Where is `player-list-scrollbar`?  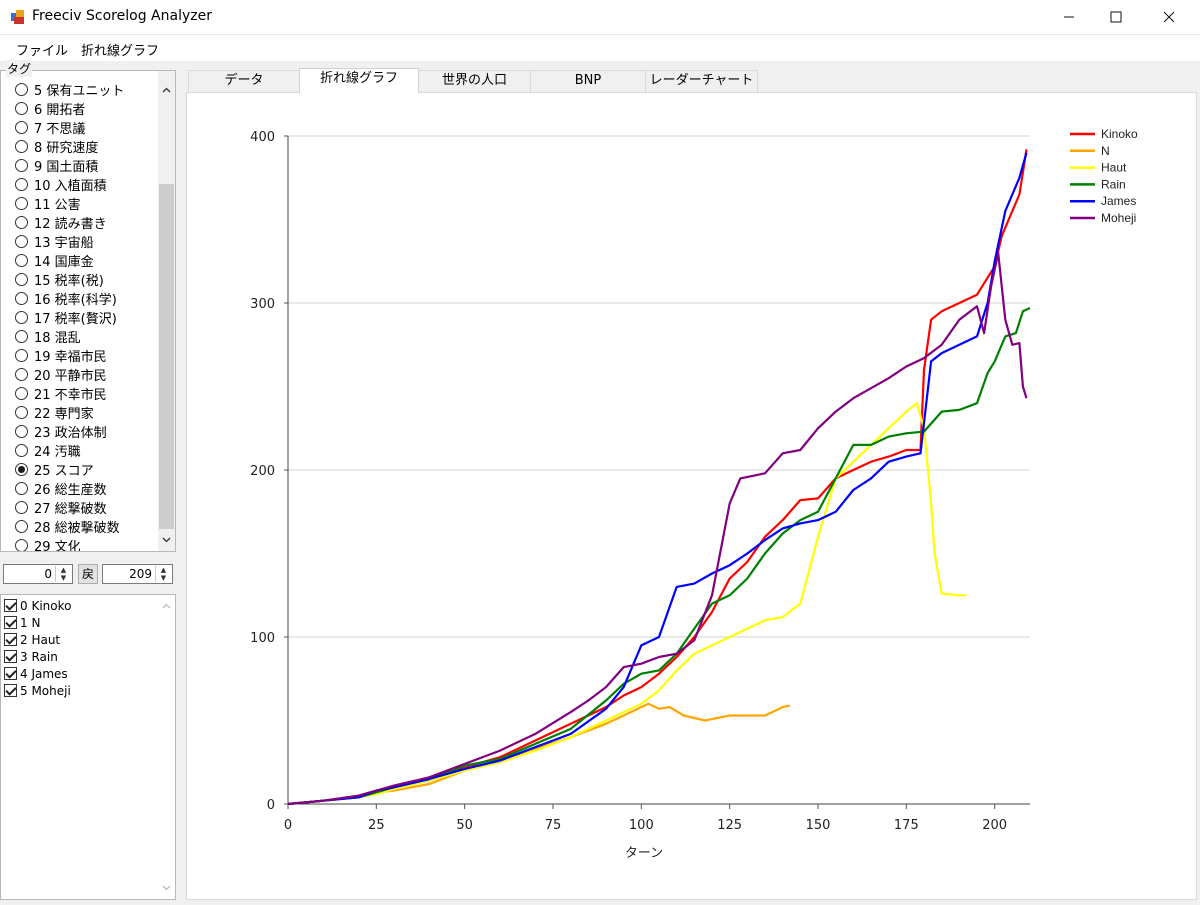 player-list-scrollbar is located at coordinates (166, 747).